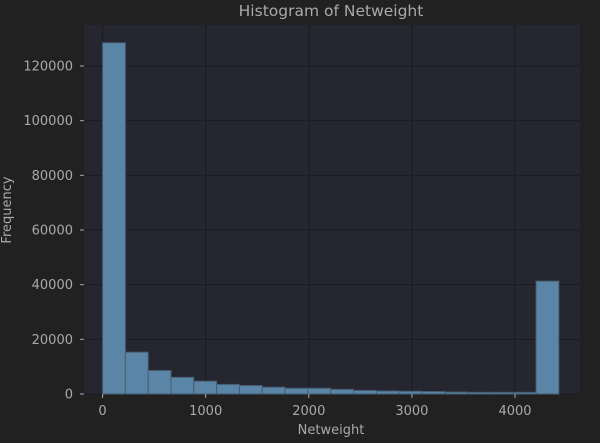  What do you see at coordinates (411, 411) in the screenshot?
I see `x-tick-label: 3000` at bounding box center [411, 411].